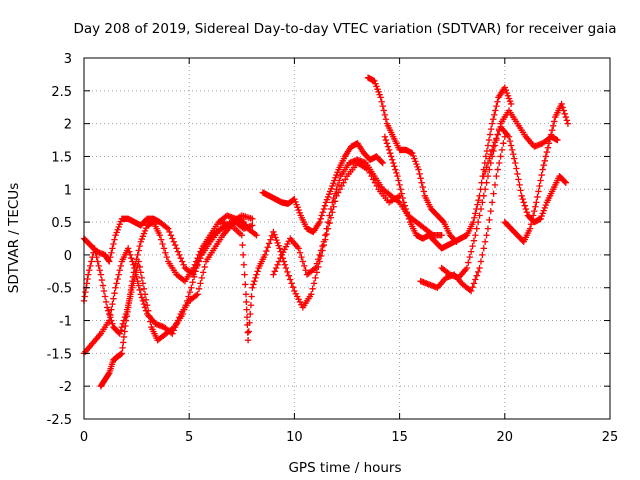  I want to click on y-tick-label: -2.5, so click(59, 420).